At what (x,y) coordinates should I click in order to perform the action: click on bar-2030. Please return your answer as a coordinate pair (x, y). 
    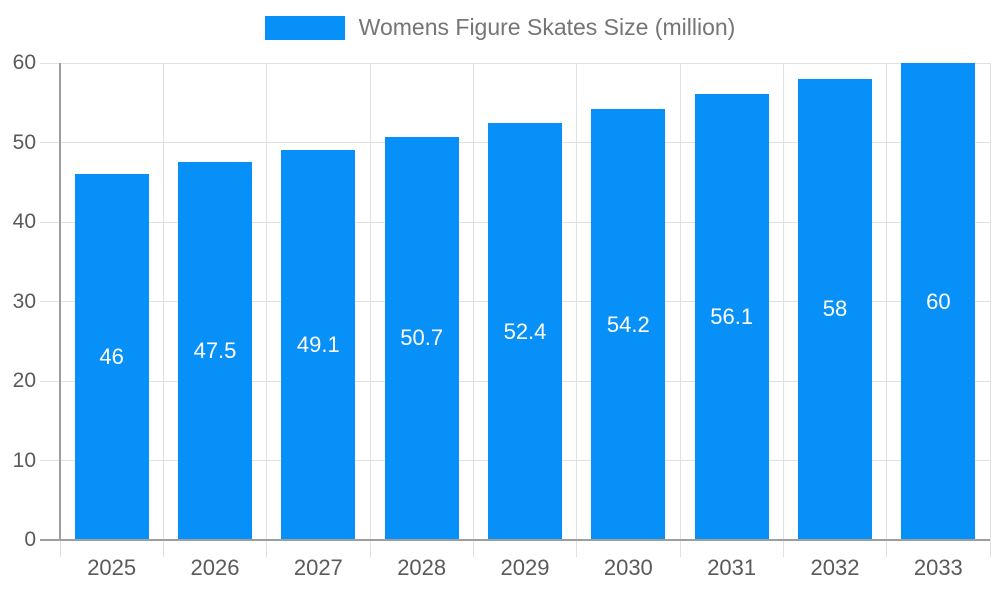
    Looking at the image, I should click on (628, 324).